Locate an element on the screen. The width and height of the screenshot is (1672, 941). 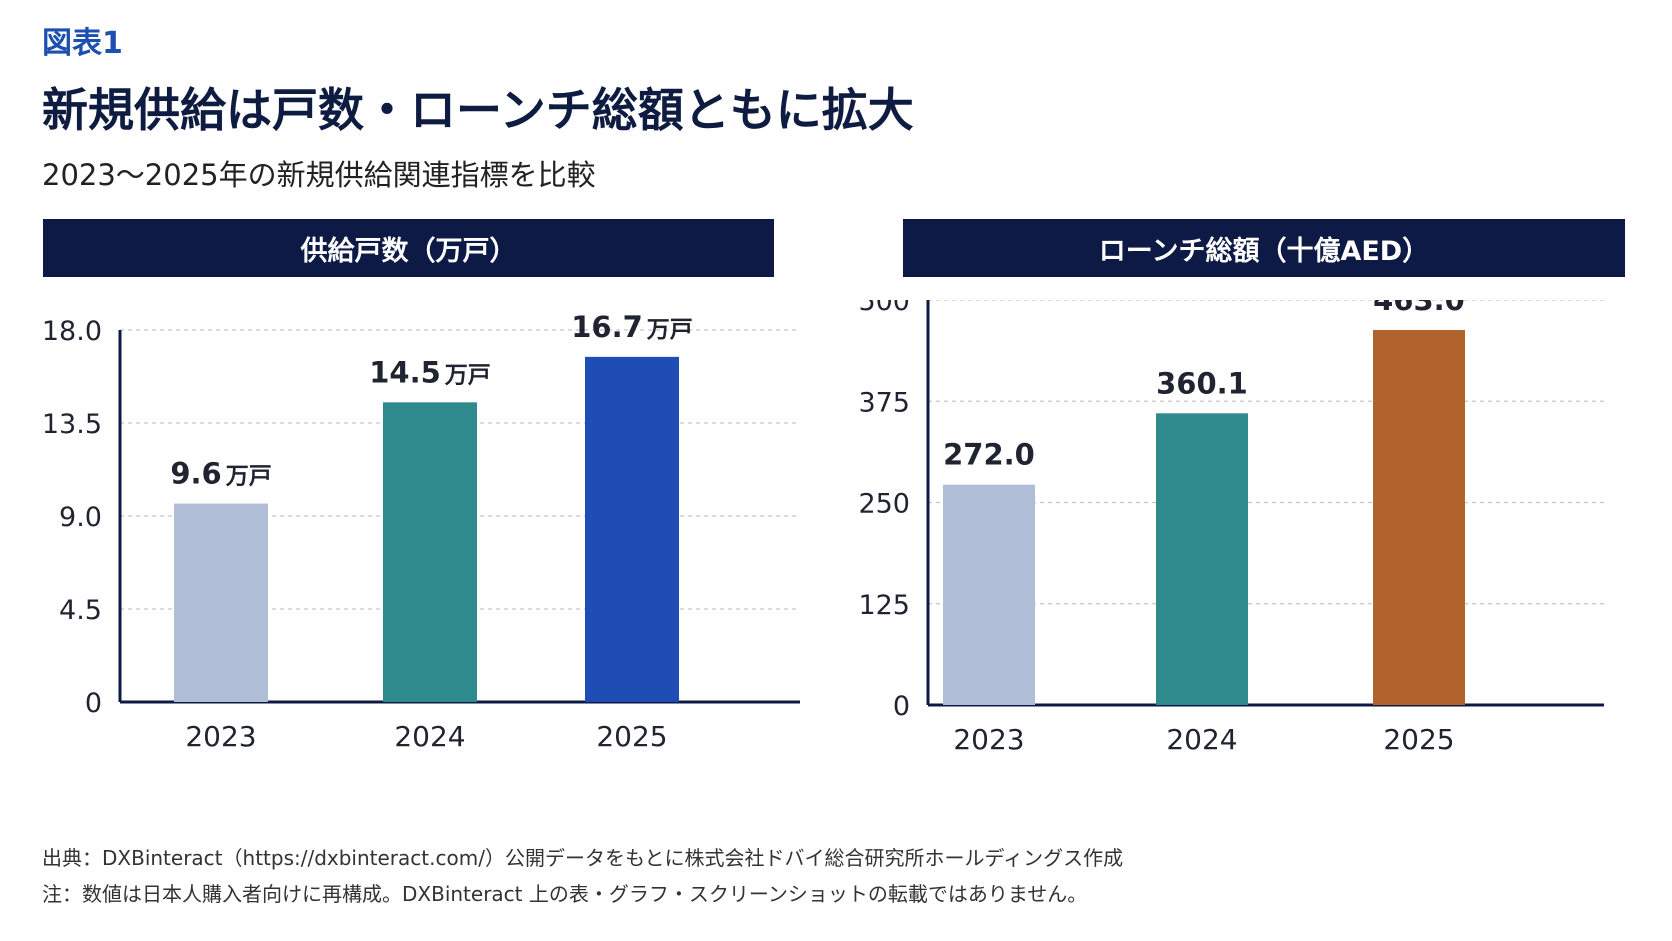
y-tick-label: 250 is located at coordinates (884, 504).